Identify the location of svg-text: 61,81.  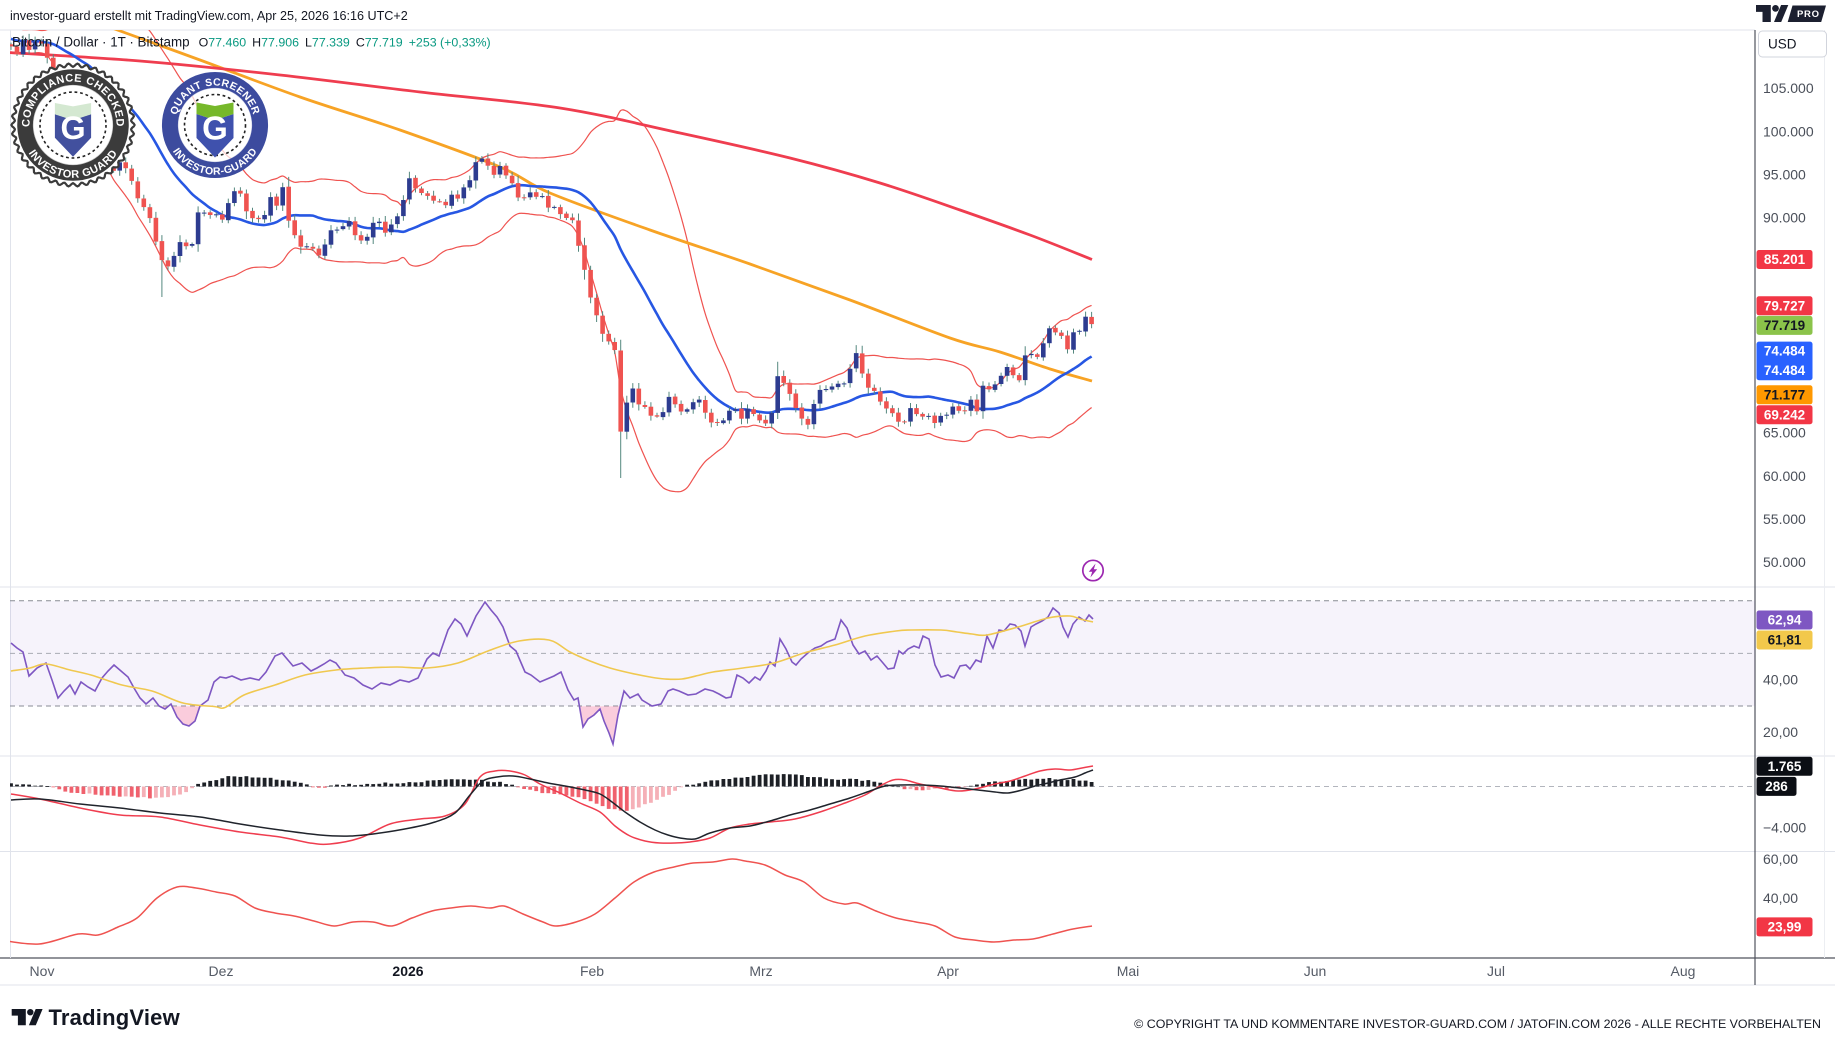
(1785, 640).